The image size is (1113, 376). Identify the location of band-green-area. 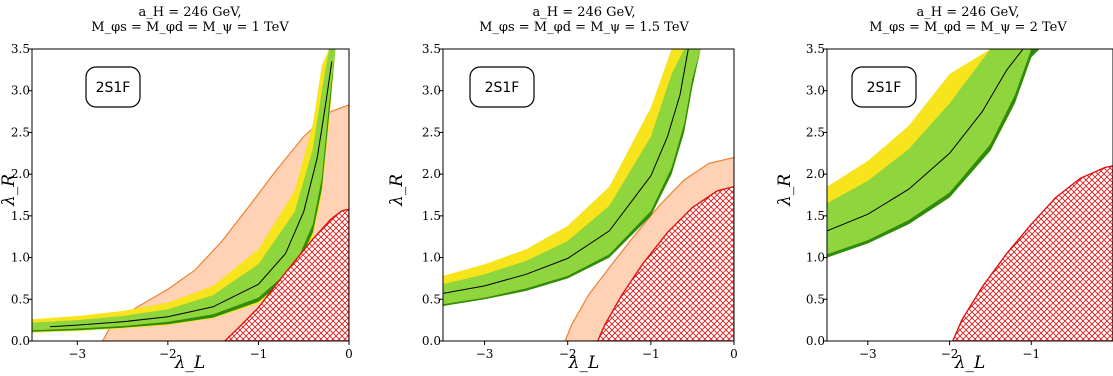
(937, 152).